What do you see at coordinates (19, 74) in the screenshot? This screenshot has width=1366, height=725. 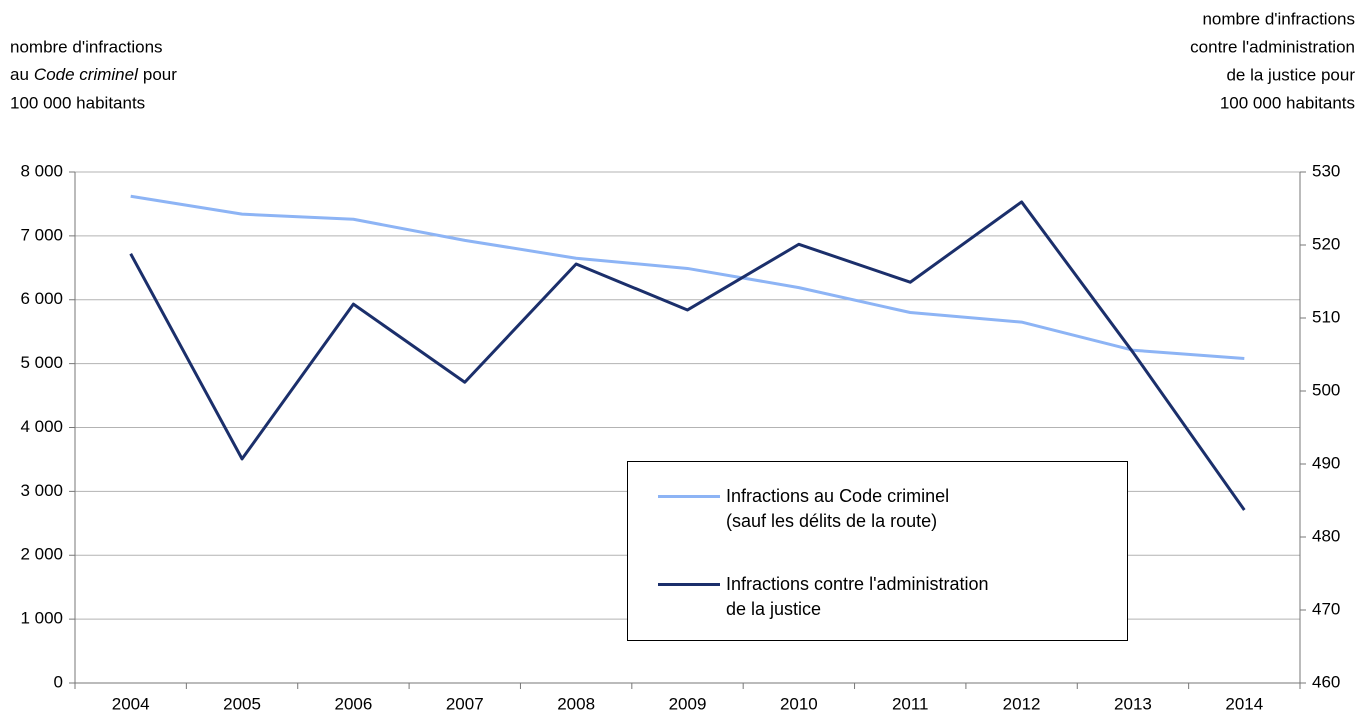 I see `y-label-part: au` at bounding box center [19, 74].